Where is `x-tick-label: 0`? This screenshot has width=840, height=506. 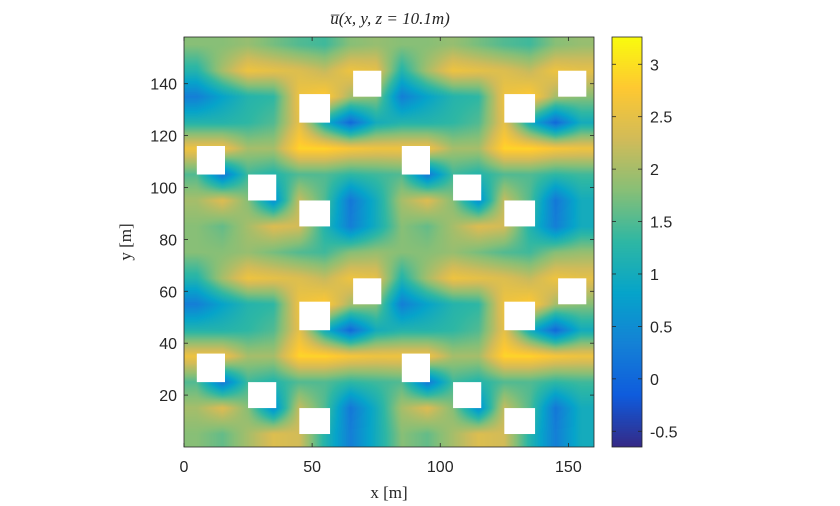 x-tick-label: 0 is located at coordinates (184, 467).